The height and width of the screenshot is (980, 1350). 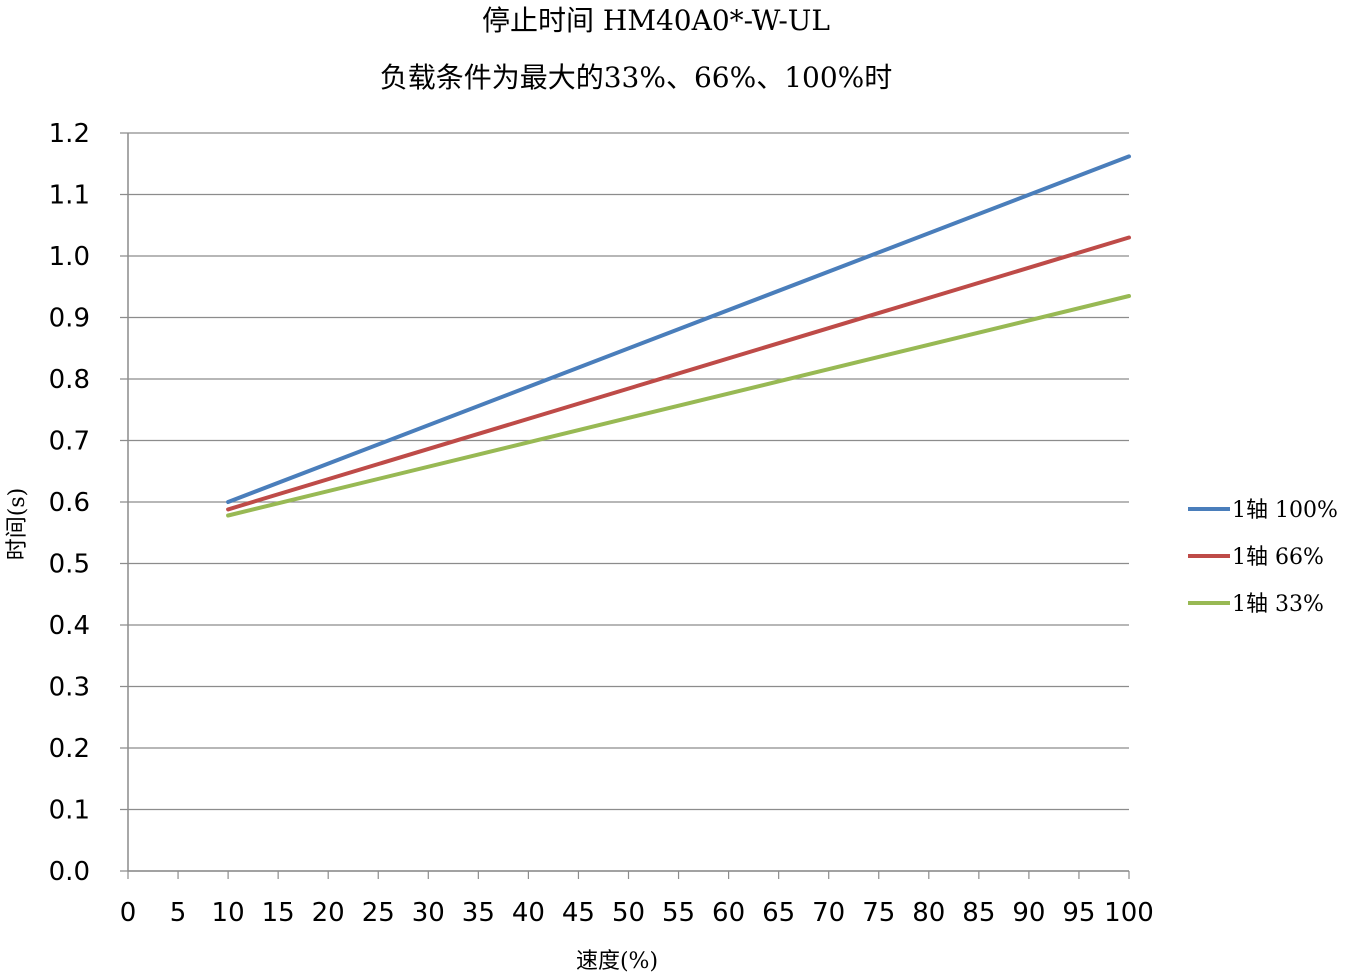 What do you see at coordinates (728, 913) in the screenshot?
I see `x-tick-label: 60` at bounding box center [728, 913].